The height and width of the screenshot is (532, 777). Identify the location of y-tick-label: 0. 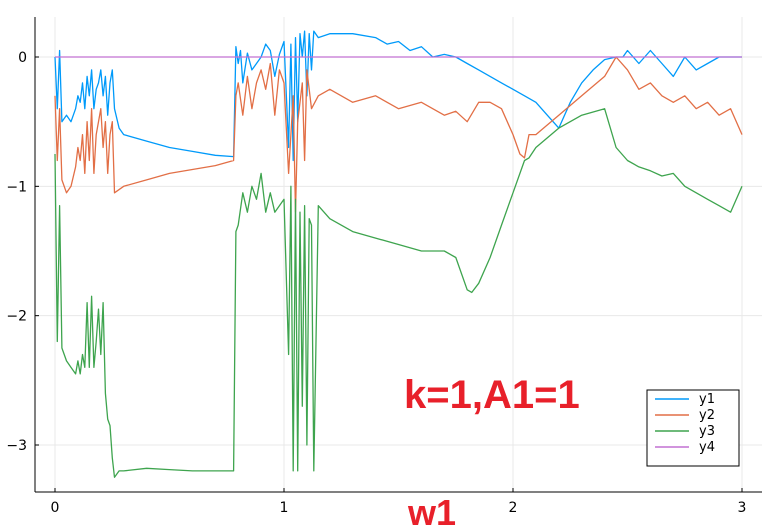
(22, 58).